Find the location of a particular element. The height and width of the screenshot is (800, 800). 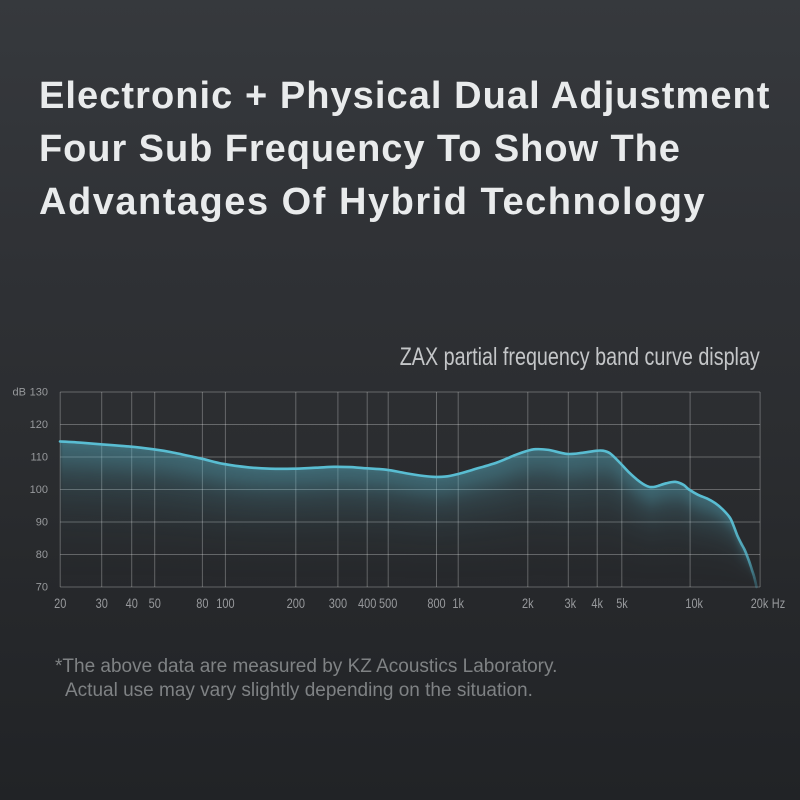

svg-text: 90 is located at coordinates (42, 523).